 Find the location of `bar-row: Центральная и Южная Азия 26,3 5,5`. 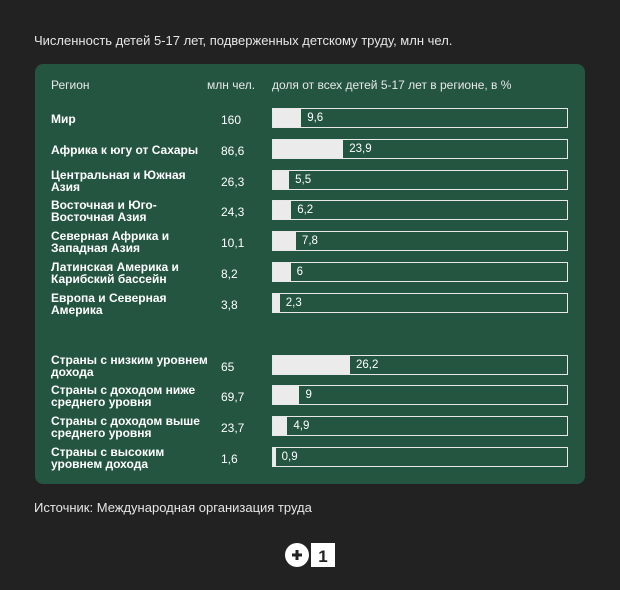

bar-row: Центральная и Южная Азия 26,3 5,5 is located at coordinates (310, 181).